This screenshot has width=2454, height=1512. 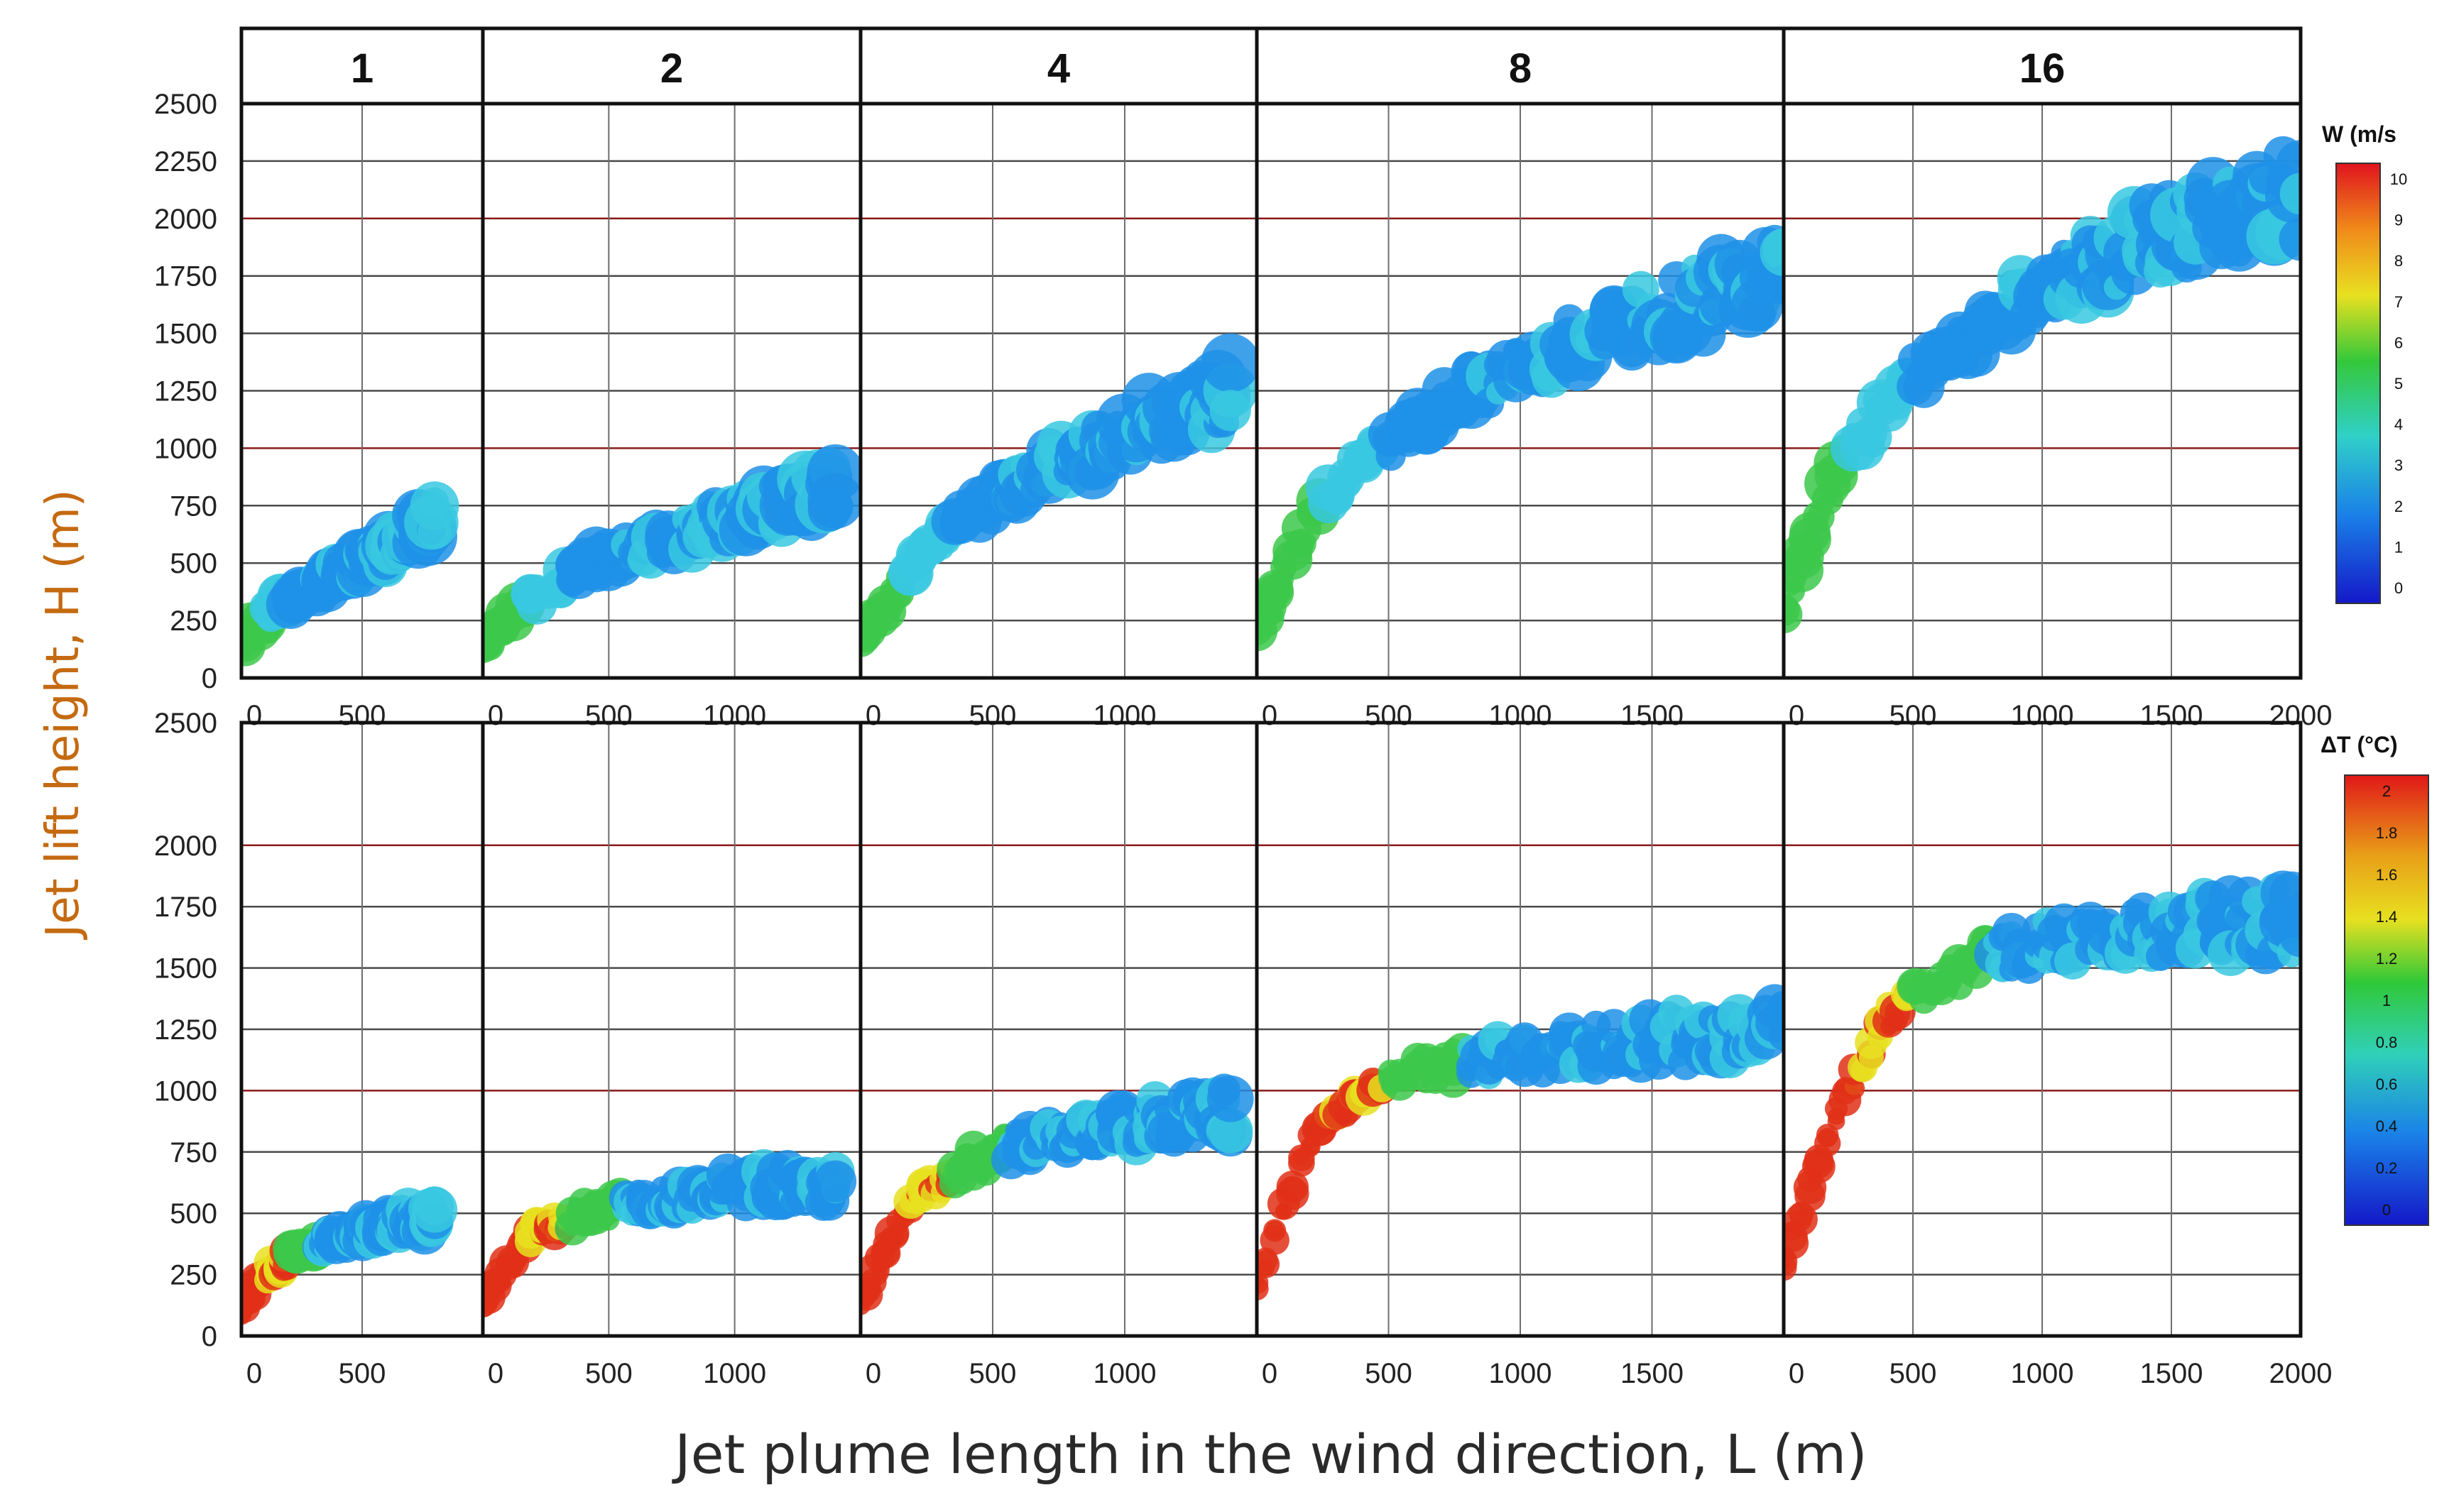 What do you see at coordinates (2359, 745) in the screenshot?
I see `colorbar-bottom-label: ΔT (°C)` at bounding box center [2359, 745].